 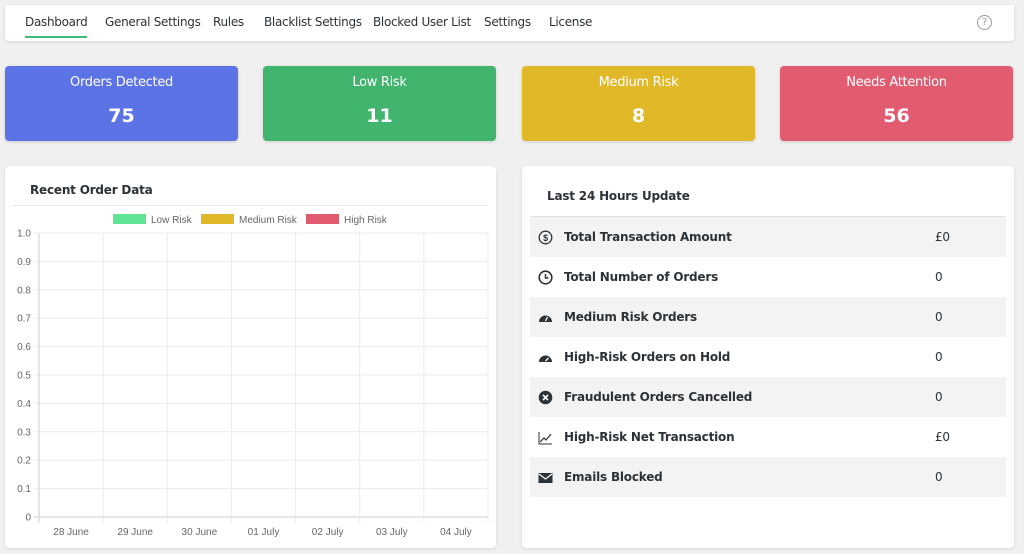 I want to click on card-orders-detected: Orders Detected 75, so click(x=121, y=103).